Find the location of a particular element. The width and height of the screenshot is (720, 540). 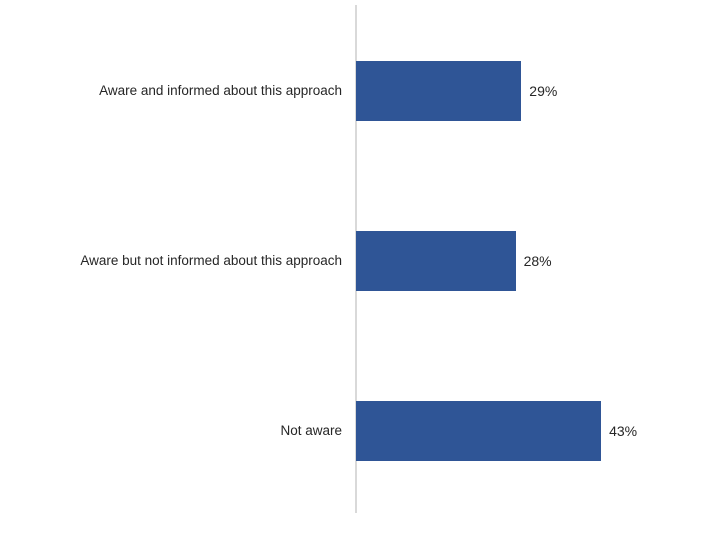

bar-area: 43% is located at coordinates (496, 431).